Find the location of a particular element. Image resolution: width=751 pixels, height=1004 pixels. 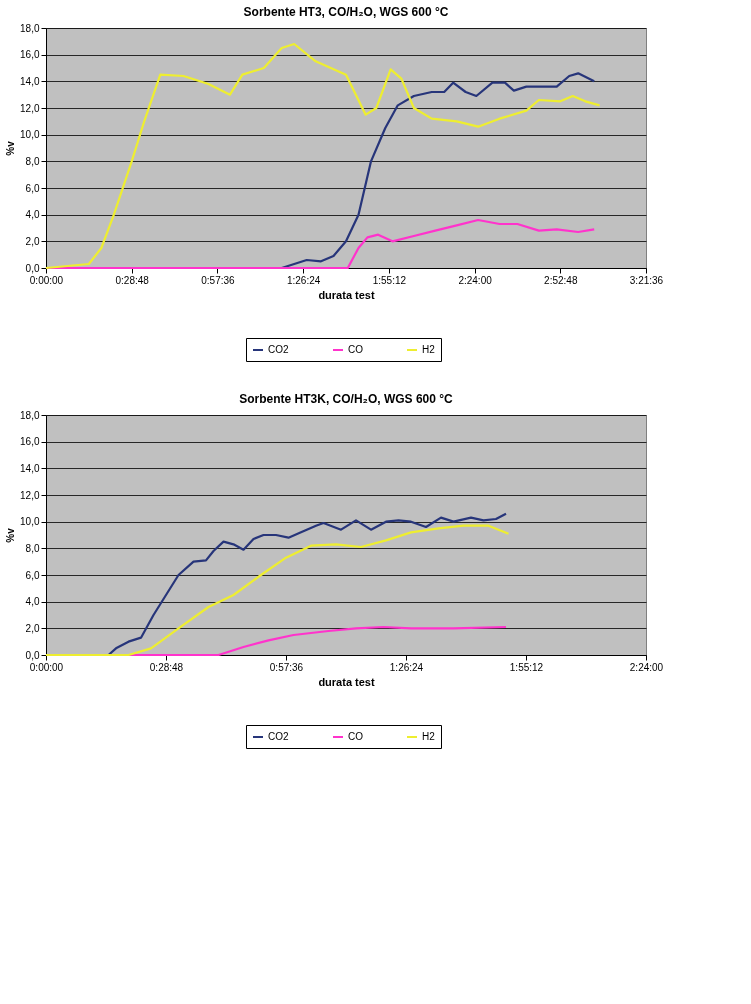

x-tick-label: 3:21:36 is located at coordinates (646, 280).